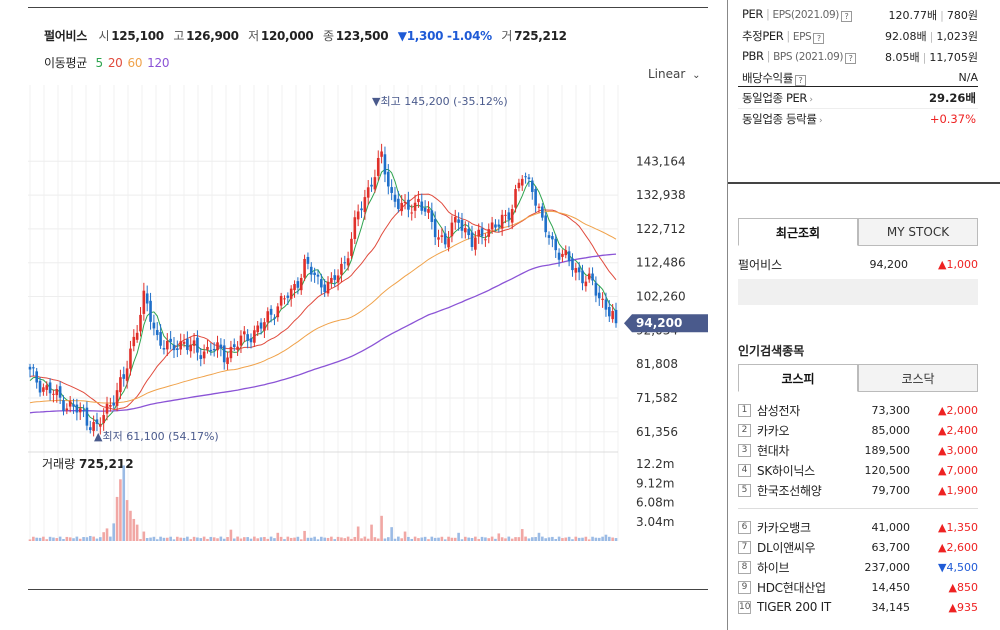 Image resolution: width=1000 pixels, height=630 pixels. What do you see at coordinates (106, 464) in the screenshot?
I see `volume-panel-value: 725,212` at bounding box center [106, 464].